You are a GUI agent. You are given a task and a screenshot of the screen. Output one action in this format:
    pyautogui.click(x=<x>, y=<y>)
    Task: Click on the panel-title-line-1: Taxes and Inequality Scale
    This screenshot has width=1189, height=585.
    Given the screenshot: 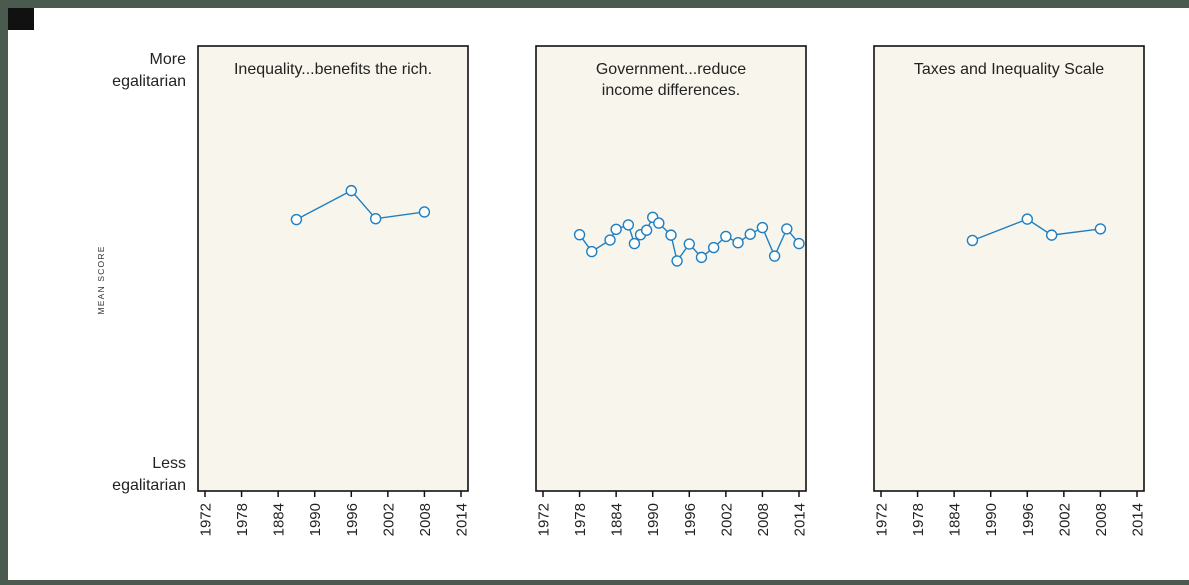 What is the action you would take?
    pyautogui.click(x=1009, y=69)
    